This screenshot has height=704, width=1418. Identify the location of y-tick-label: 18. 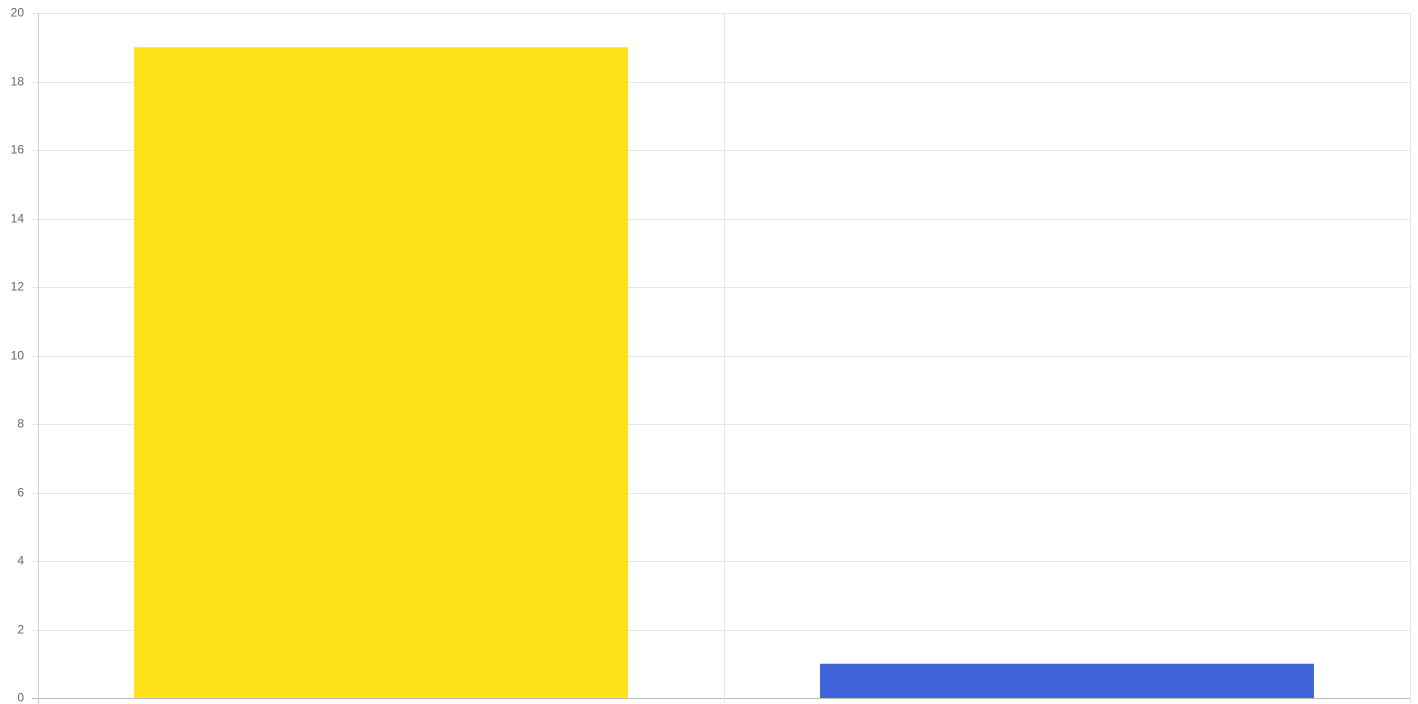
(18, 82).